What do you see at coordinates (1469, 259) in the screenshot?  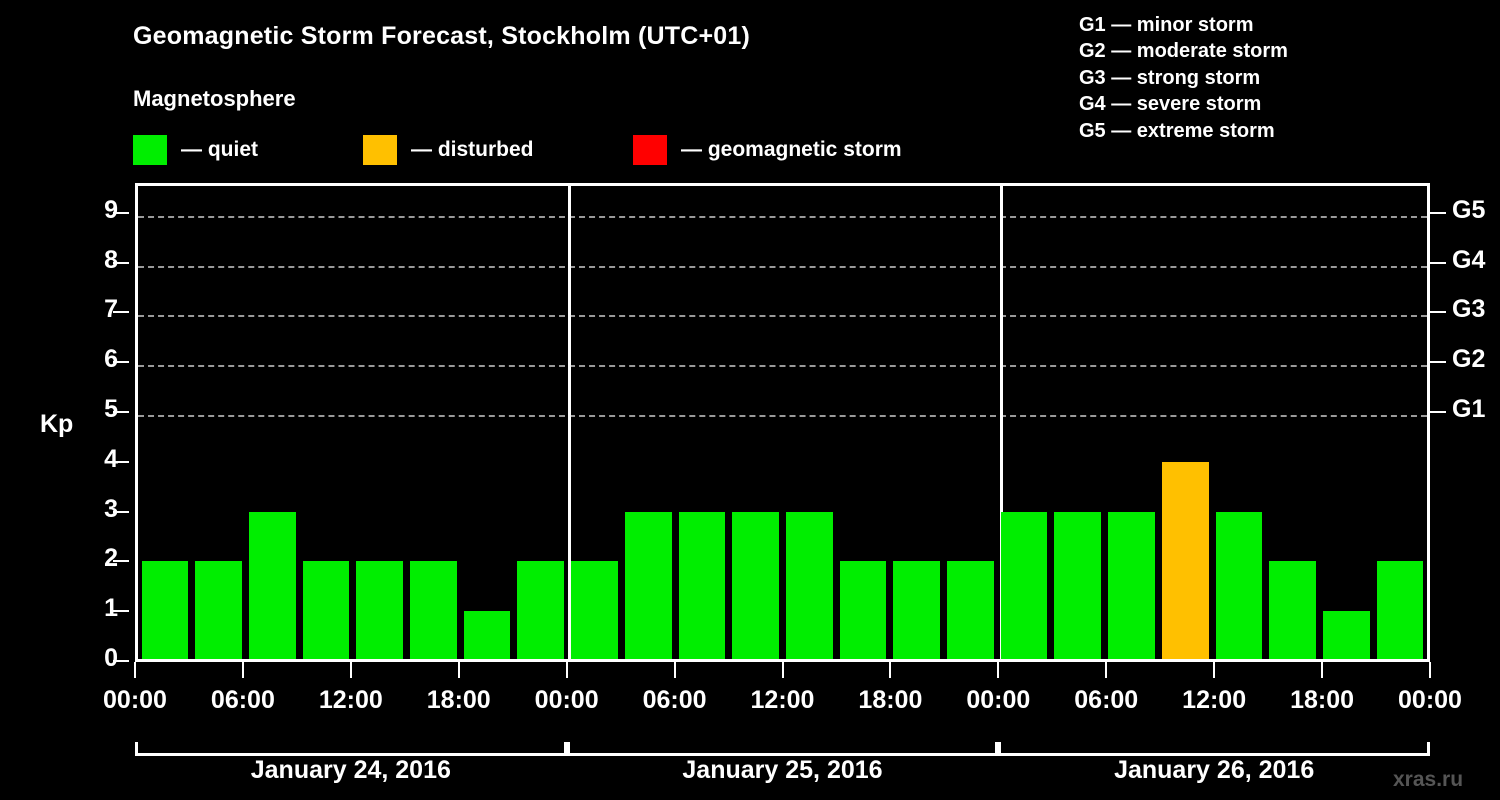 I see `g-tick-label: G4` at bounding box center [1469, 259].